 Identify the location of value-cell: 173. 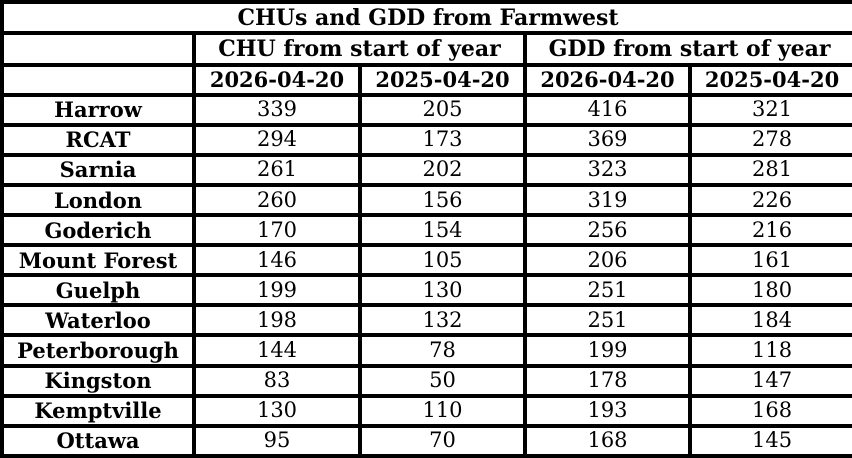
(442, 139).